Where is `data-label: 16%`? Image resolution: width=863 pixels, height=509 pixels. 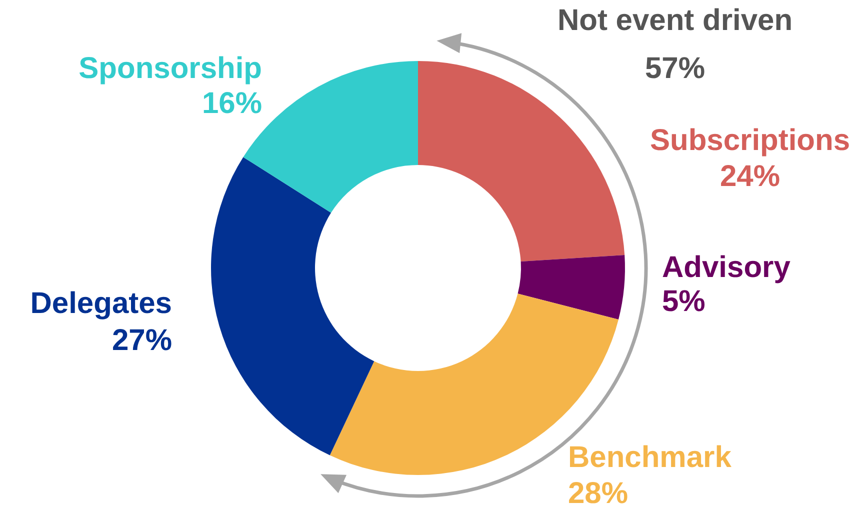
data-label: 16% is located at coordinates (232, 103).